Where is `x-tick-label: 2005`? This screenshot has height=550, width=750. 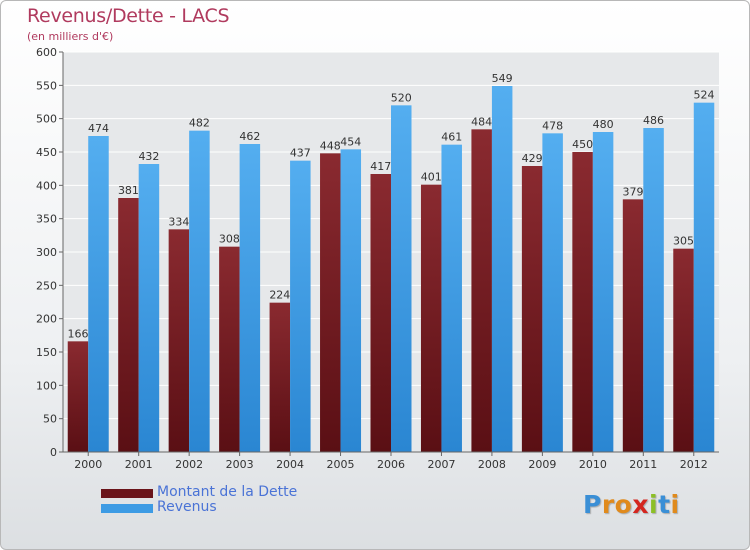 x-tick-label: 2005 is located at coordinates (341, 464).